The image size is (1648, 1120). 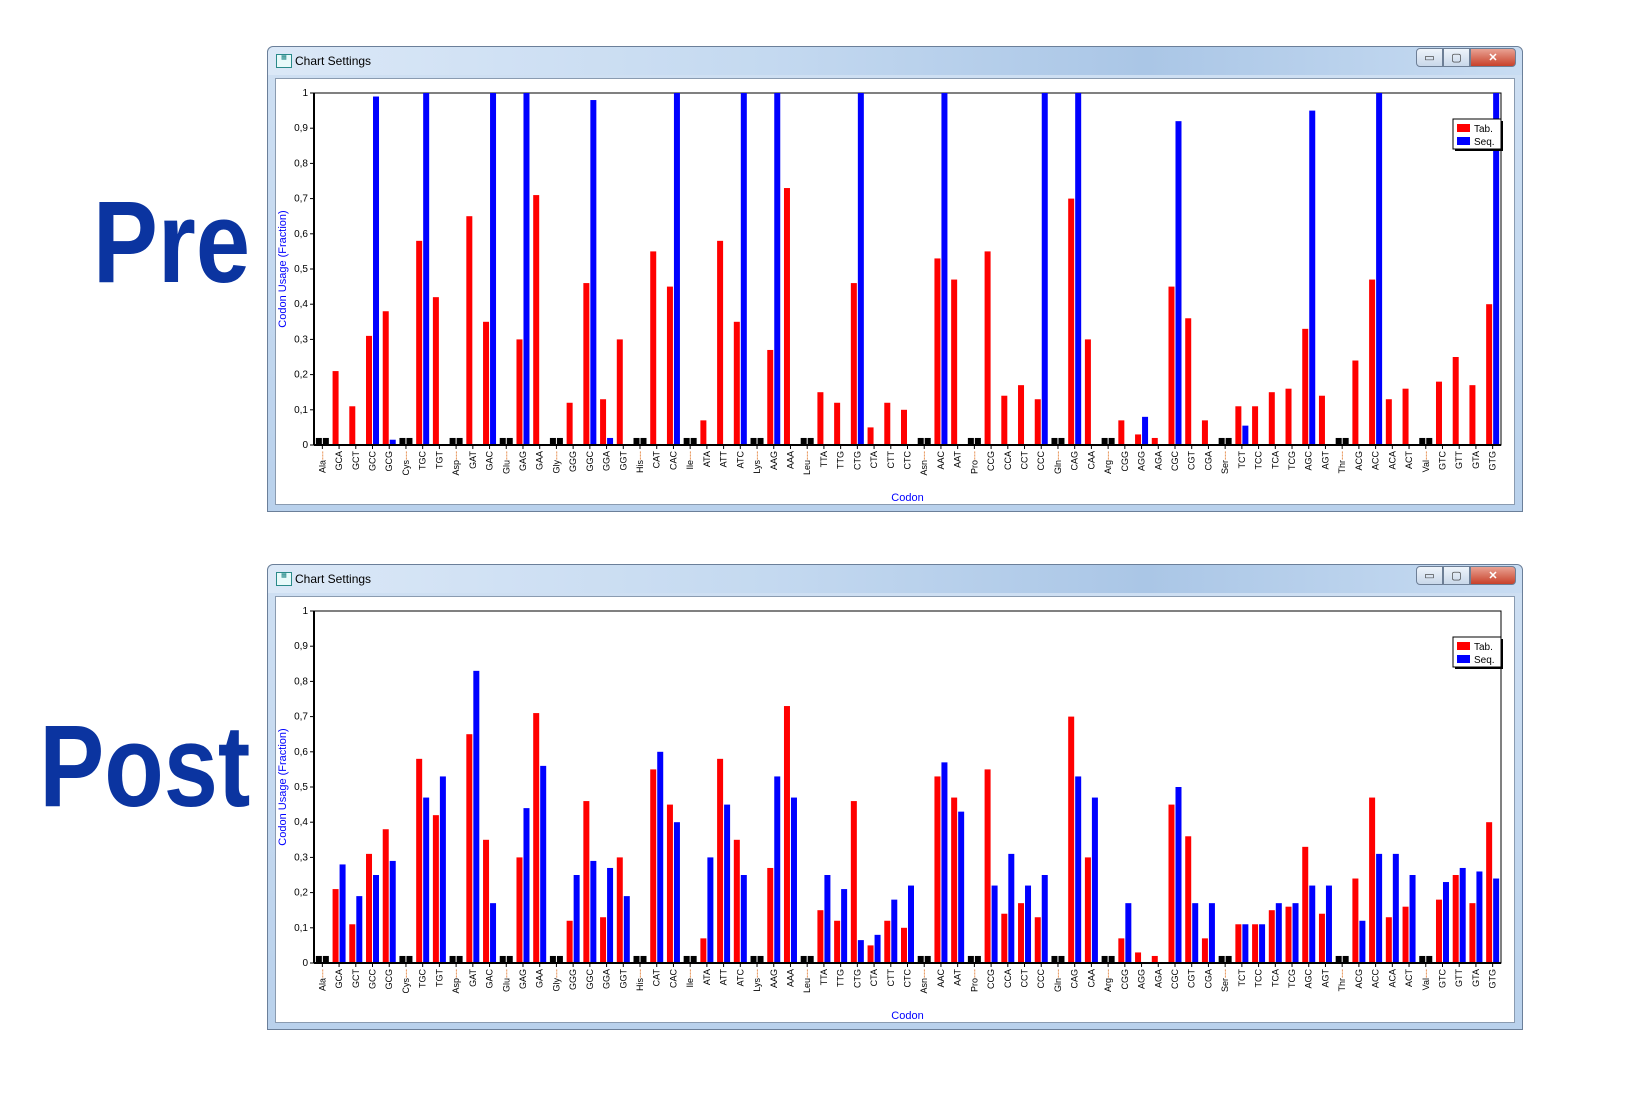 What do you see at coordinates (1242, 460) in the screenshot?
I see `x-tick-label: TCT` at bounding box center [1242, 460].